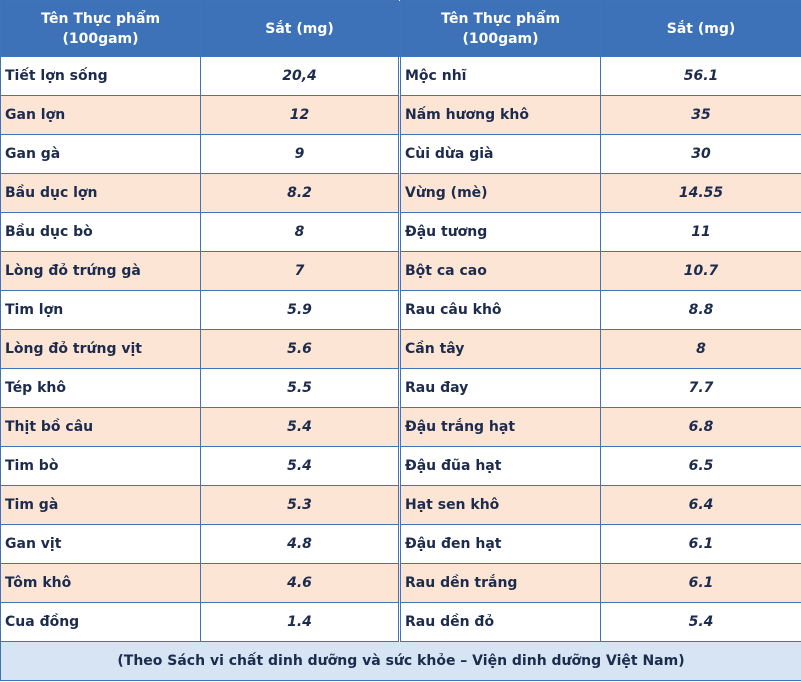 This screenshot has height=682, width=801. I want to click on iron-value: 8.8, so click(700, 310).